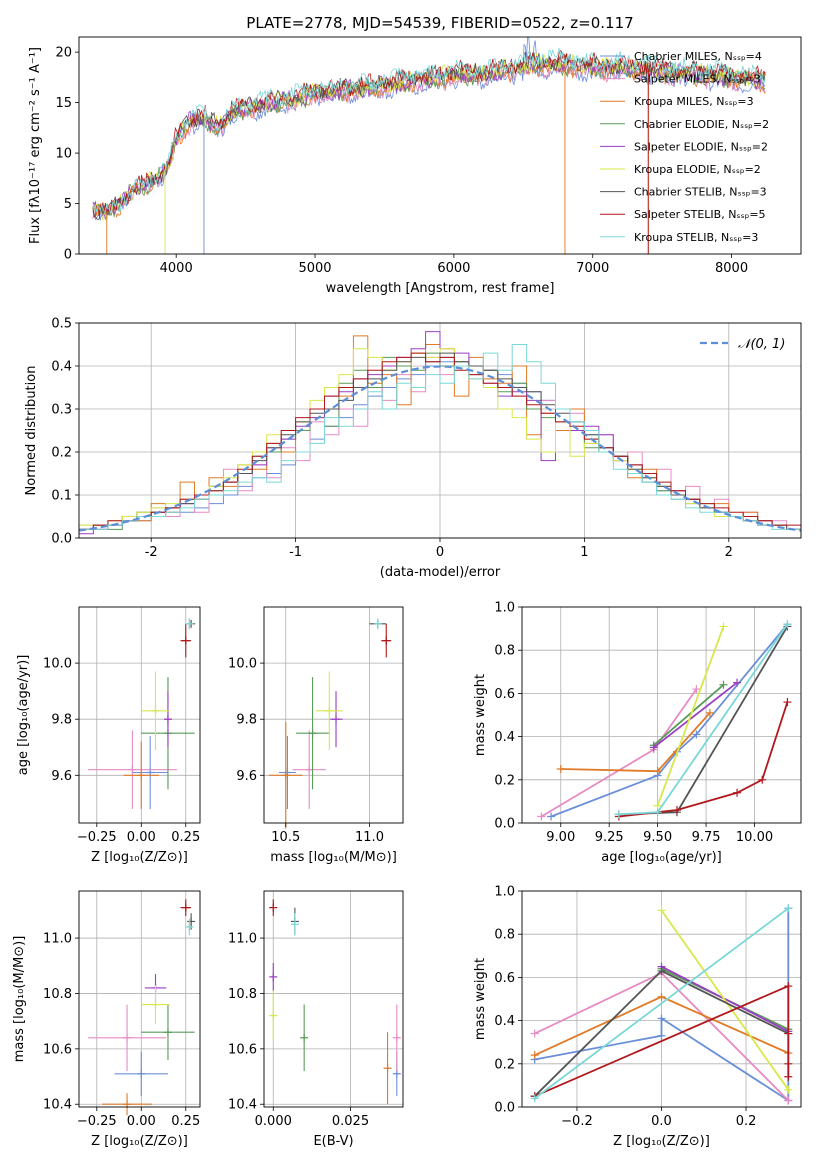 The image size is (819, 1170). I want to click on chart-mass_vs_Z-ytick-label: 10.4, so click(57, 1105).